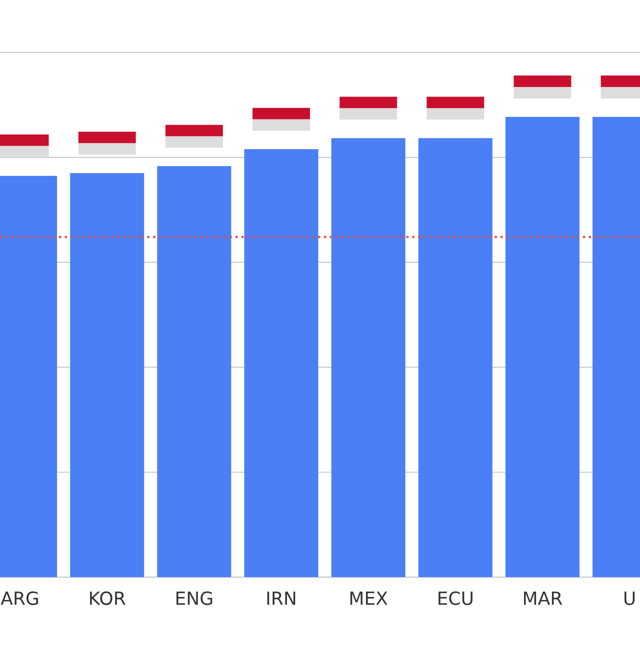  I want to click on x-tick-label: MEX, so click(369, 598).